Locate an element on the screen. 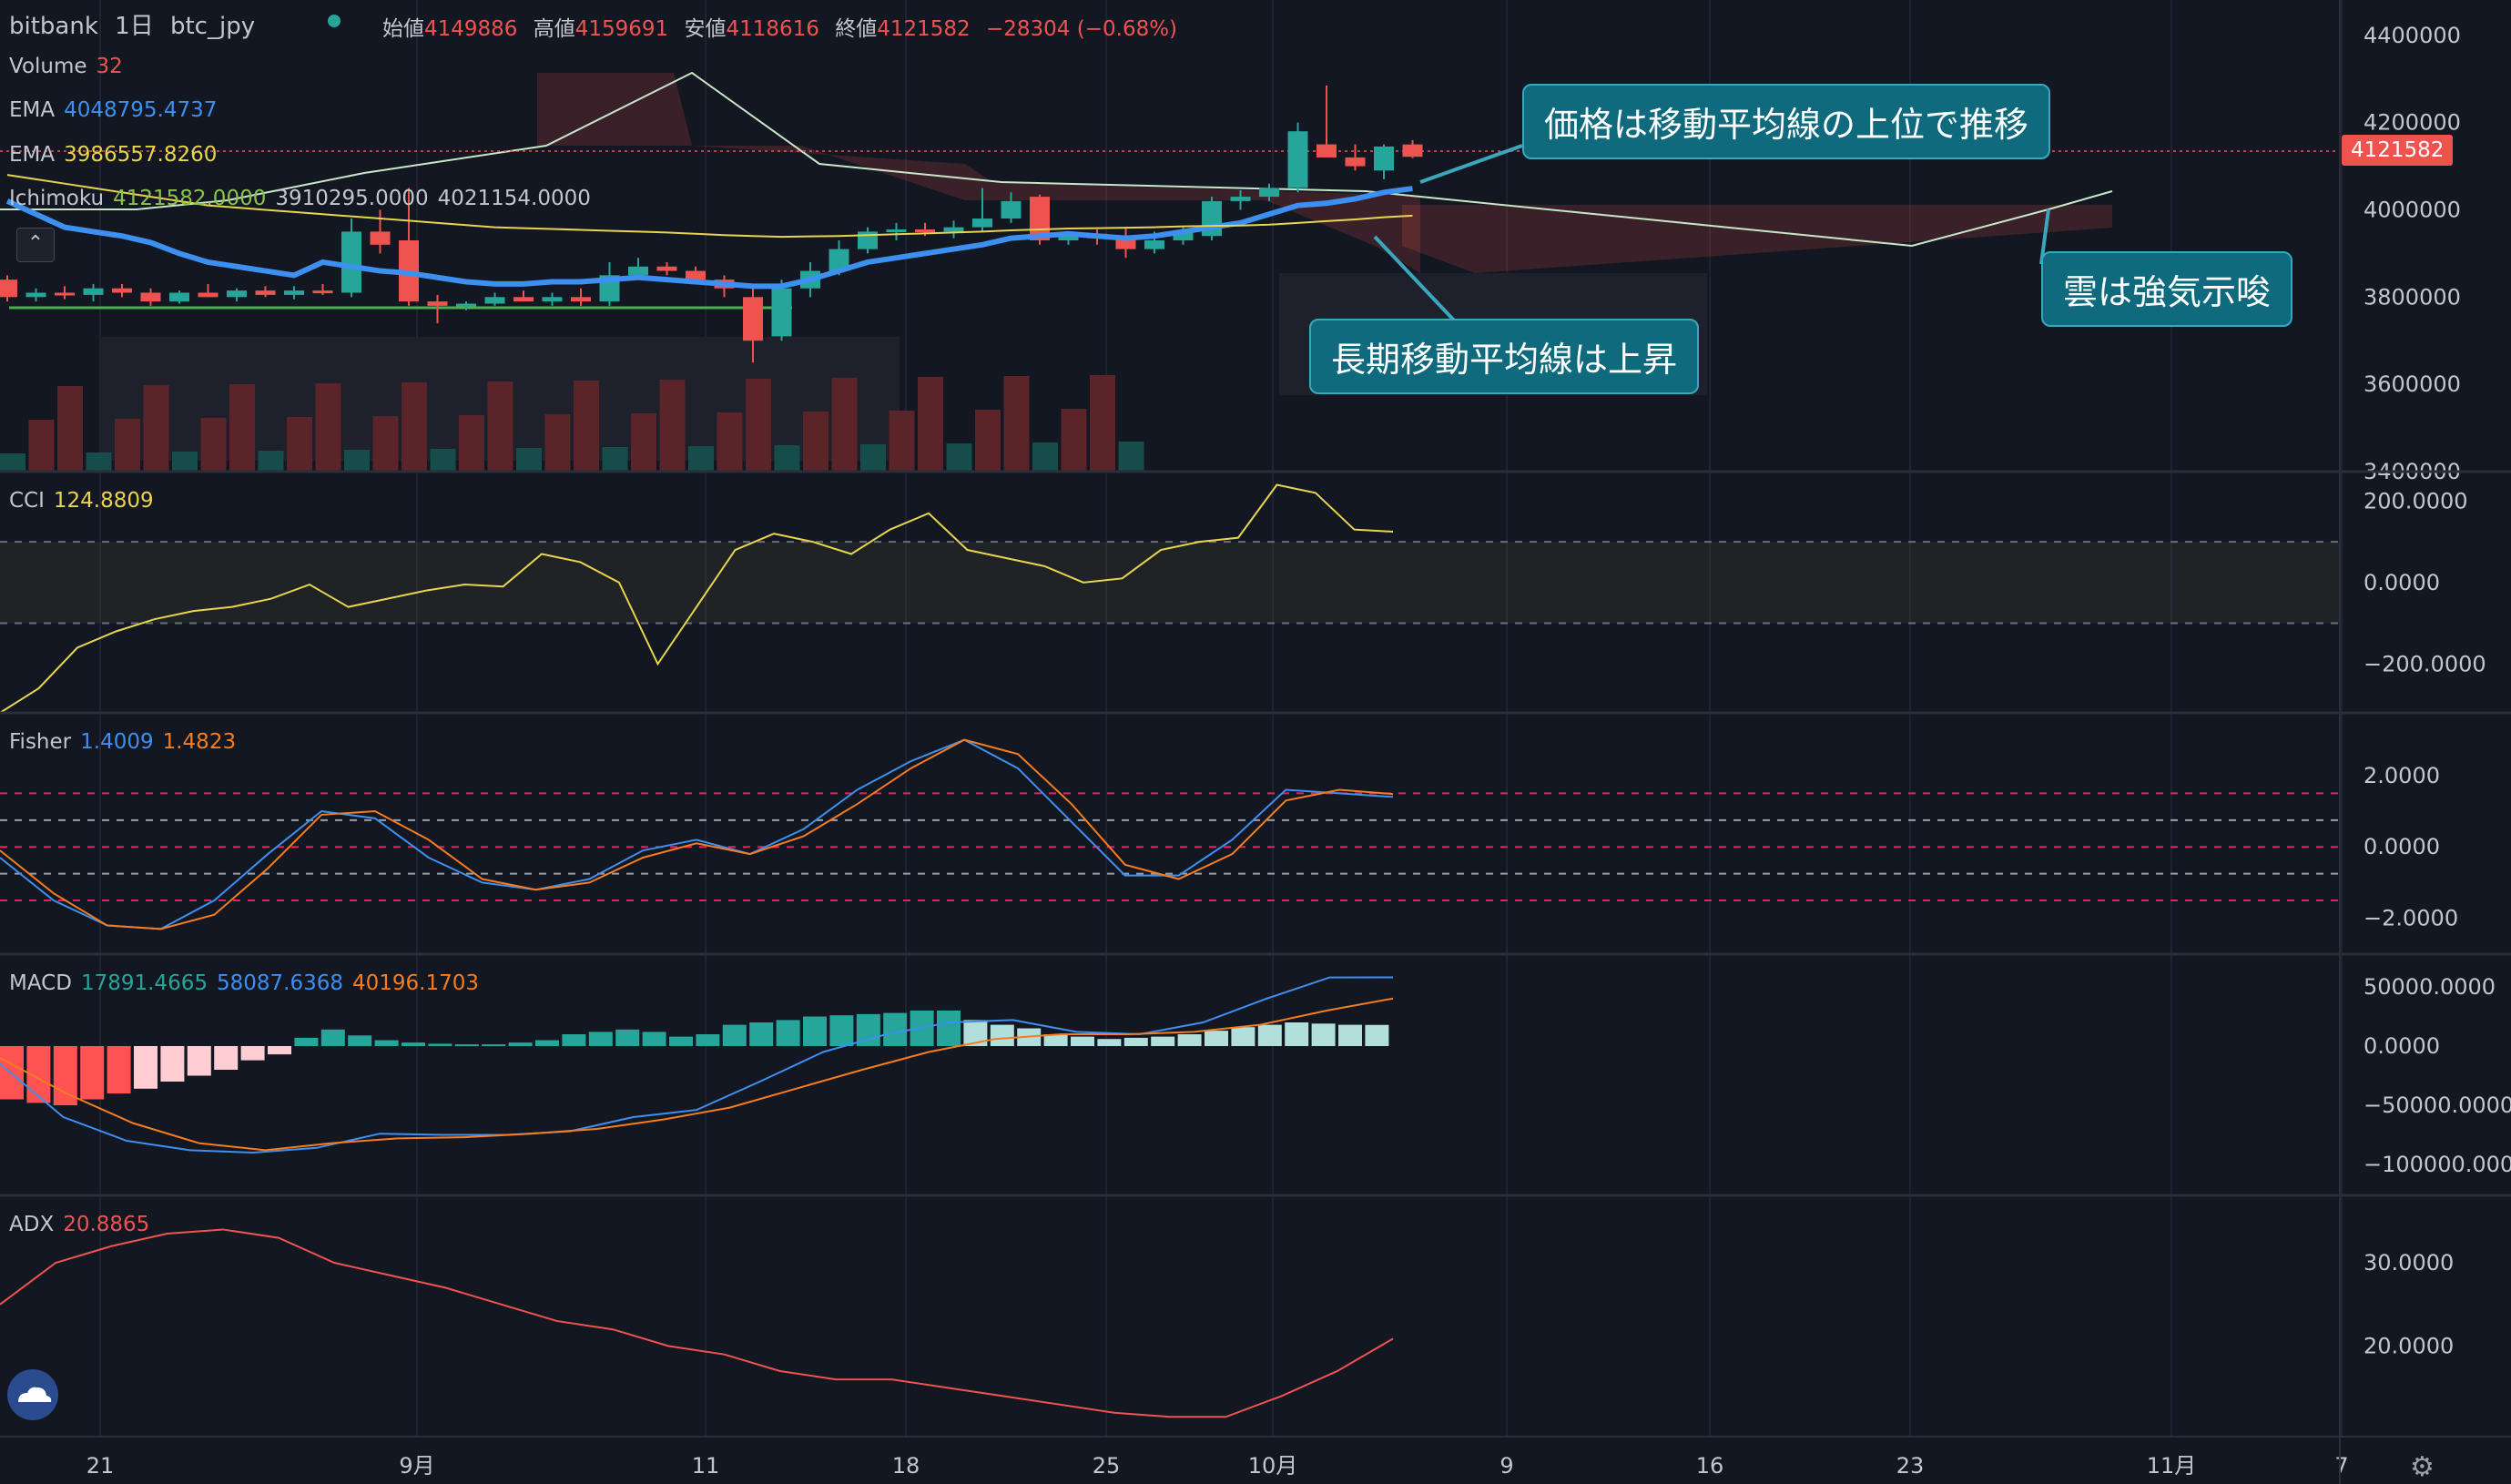 The image size is (2511, 1484). indicator-series-line is located at coordinates (697, 834).